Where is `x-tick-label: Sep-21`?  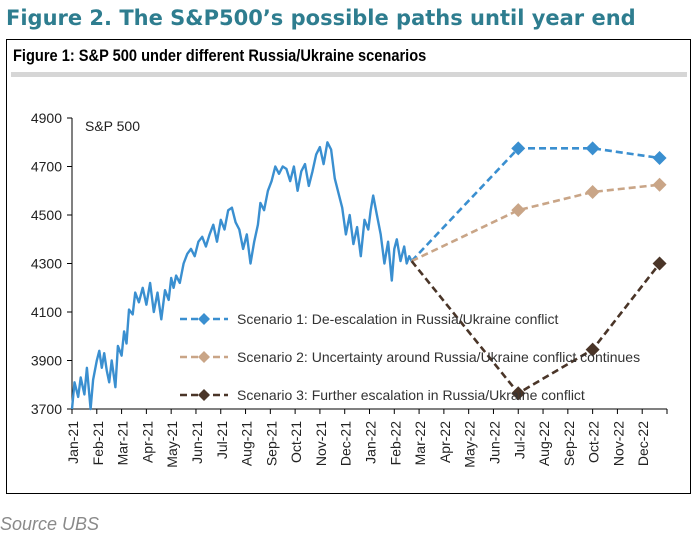 x-tick-label: Sep-21 is located at coordinates (271, 443).